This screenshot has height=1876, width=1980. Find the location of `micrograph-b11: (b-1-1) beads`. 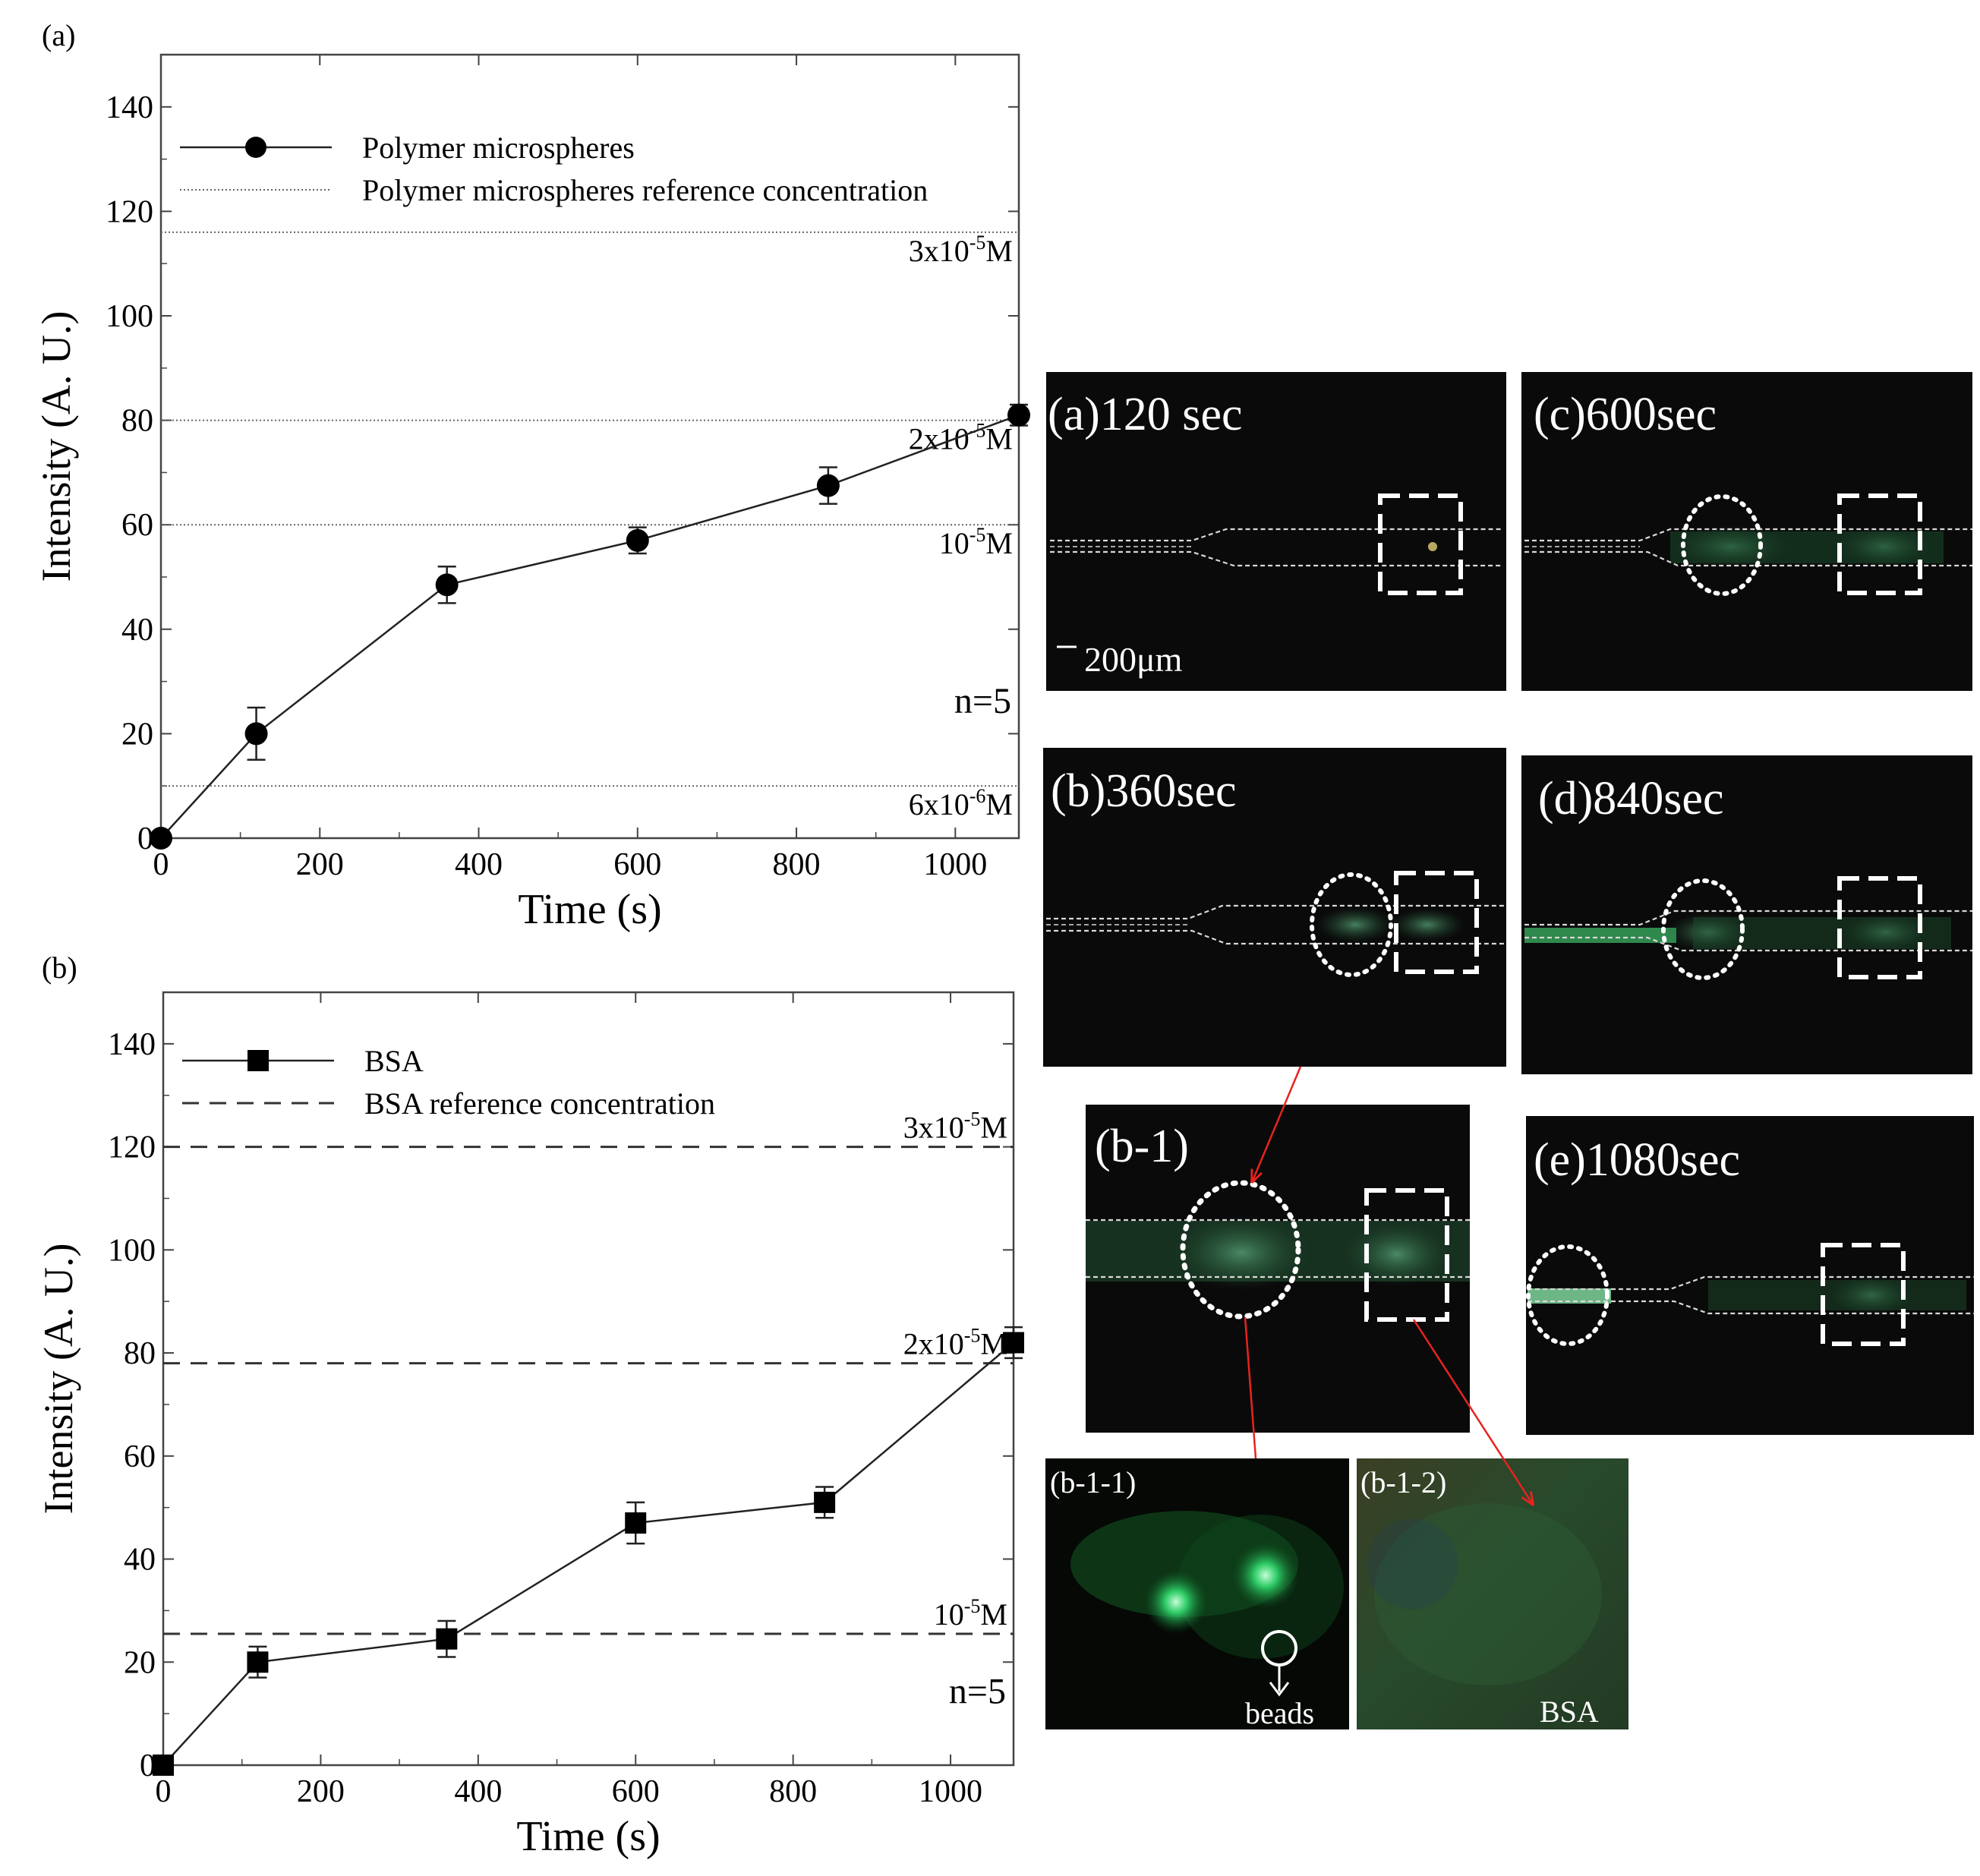

micrograph-b11: (b-1-1) beads is located at coordinates (1197, 1594).